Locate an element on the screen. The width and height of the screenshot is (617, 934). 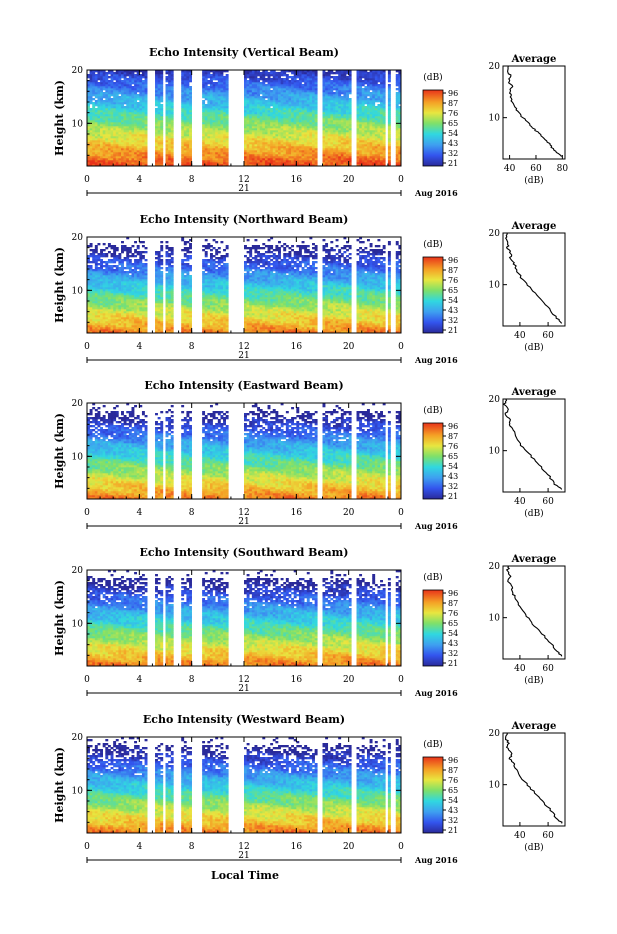
heatmap-cells is located at coordinates (244, 118).